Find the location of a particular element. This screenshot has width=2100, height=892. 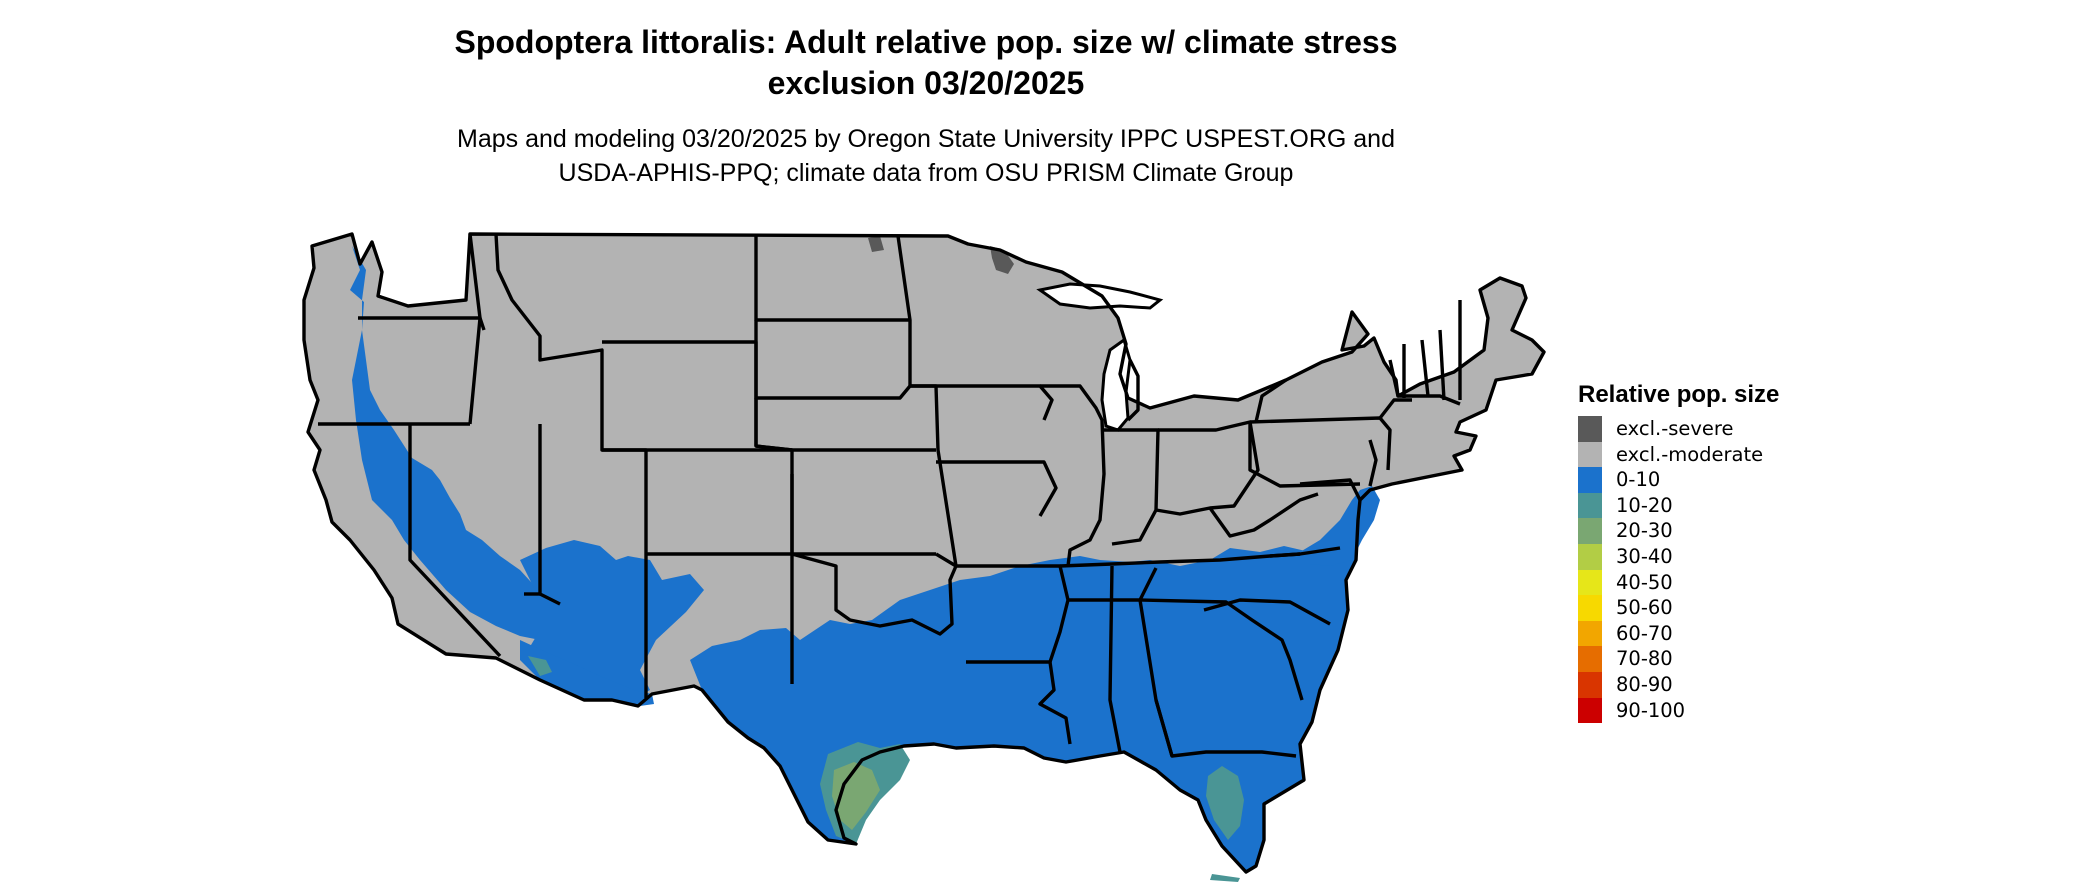

legend-label: 80-90 is located at coordinates (1644, 684).